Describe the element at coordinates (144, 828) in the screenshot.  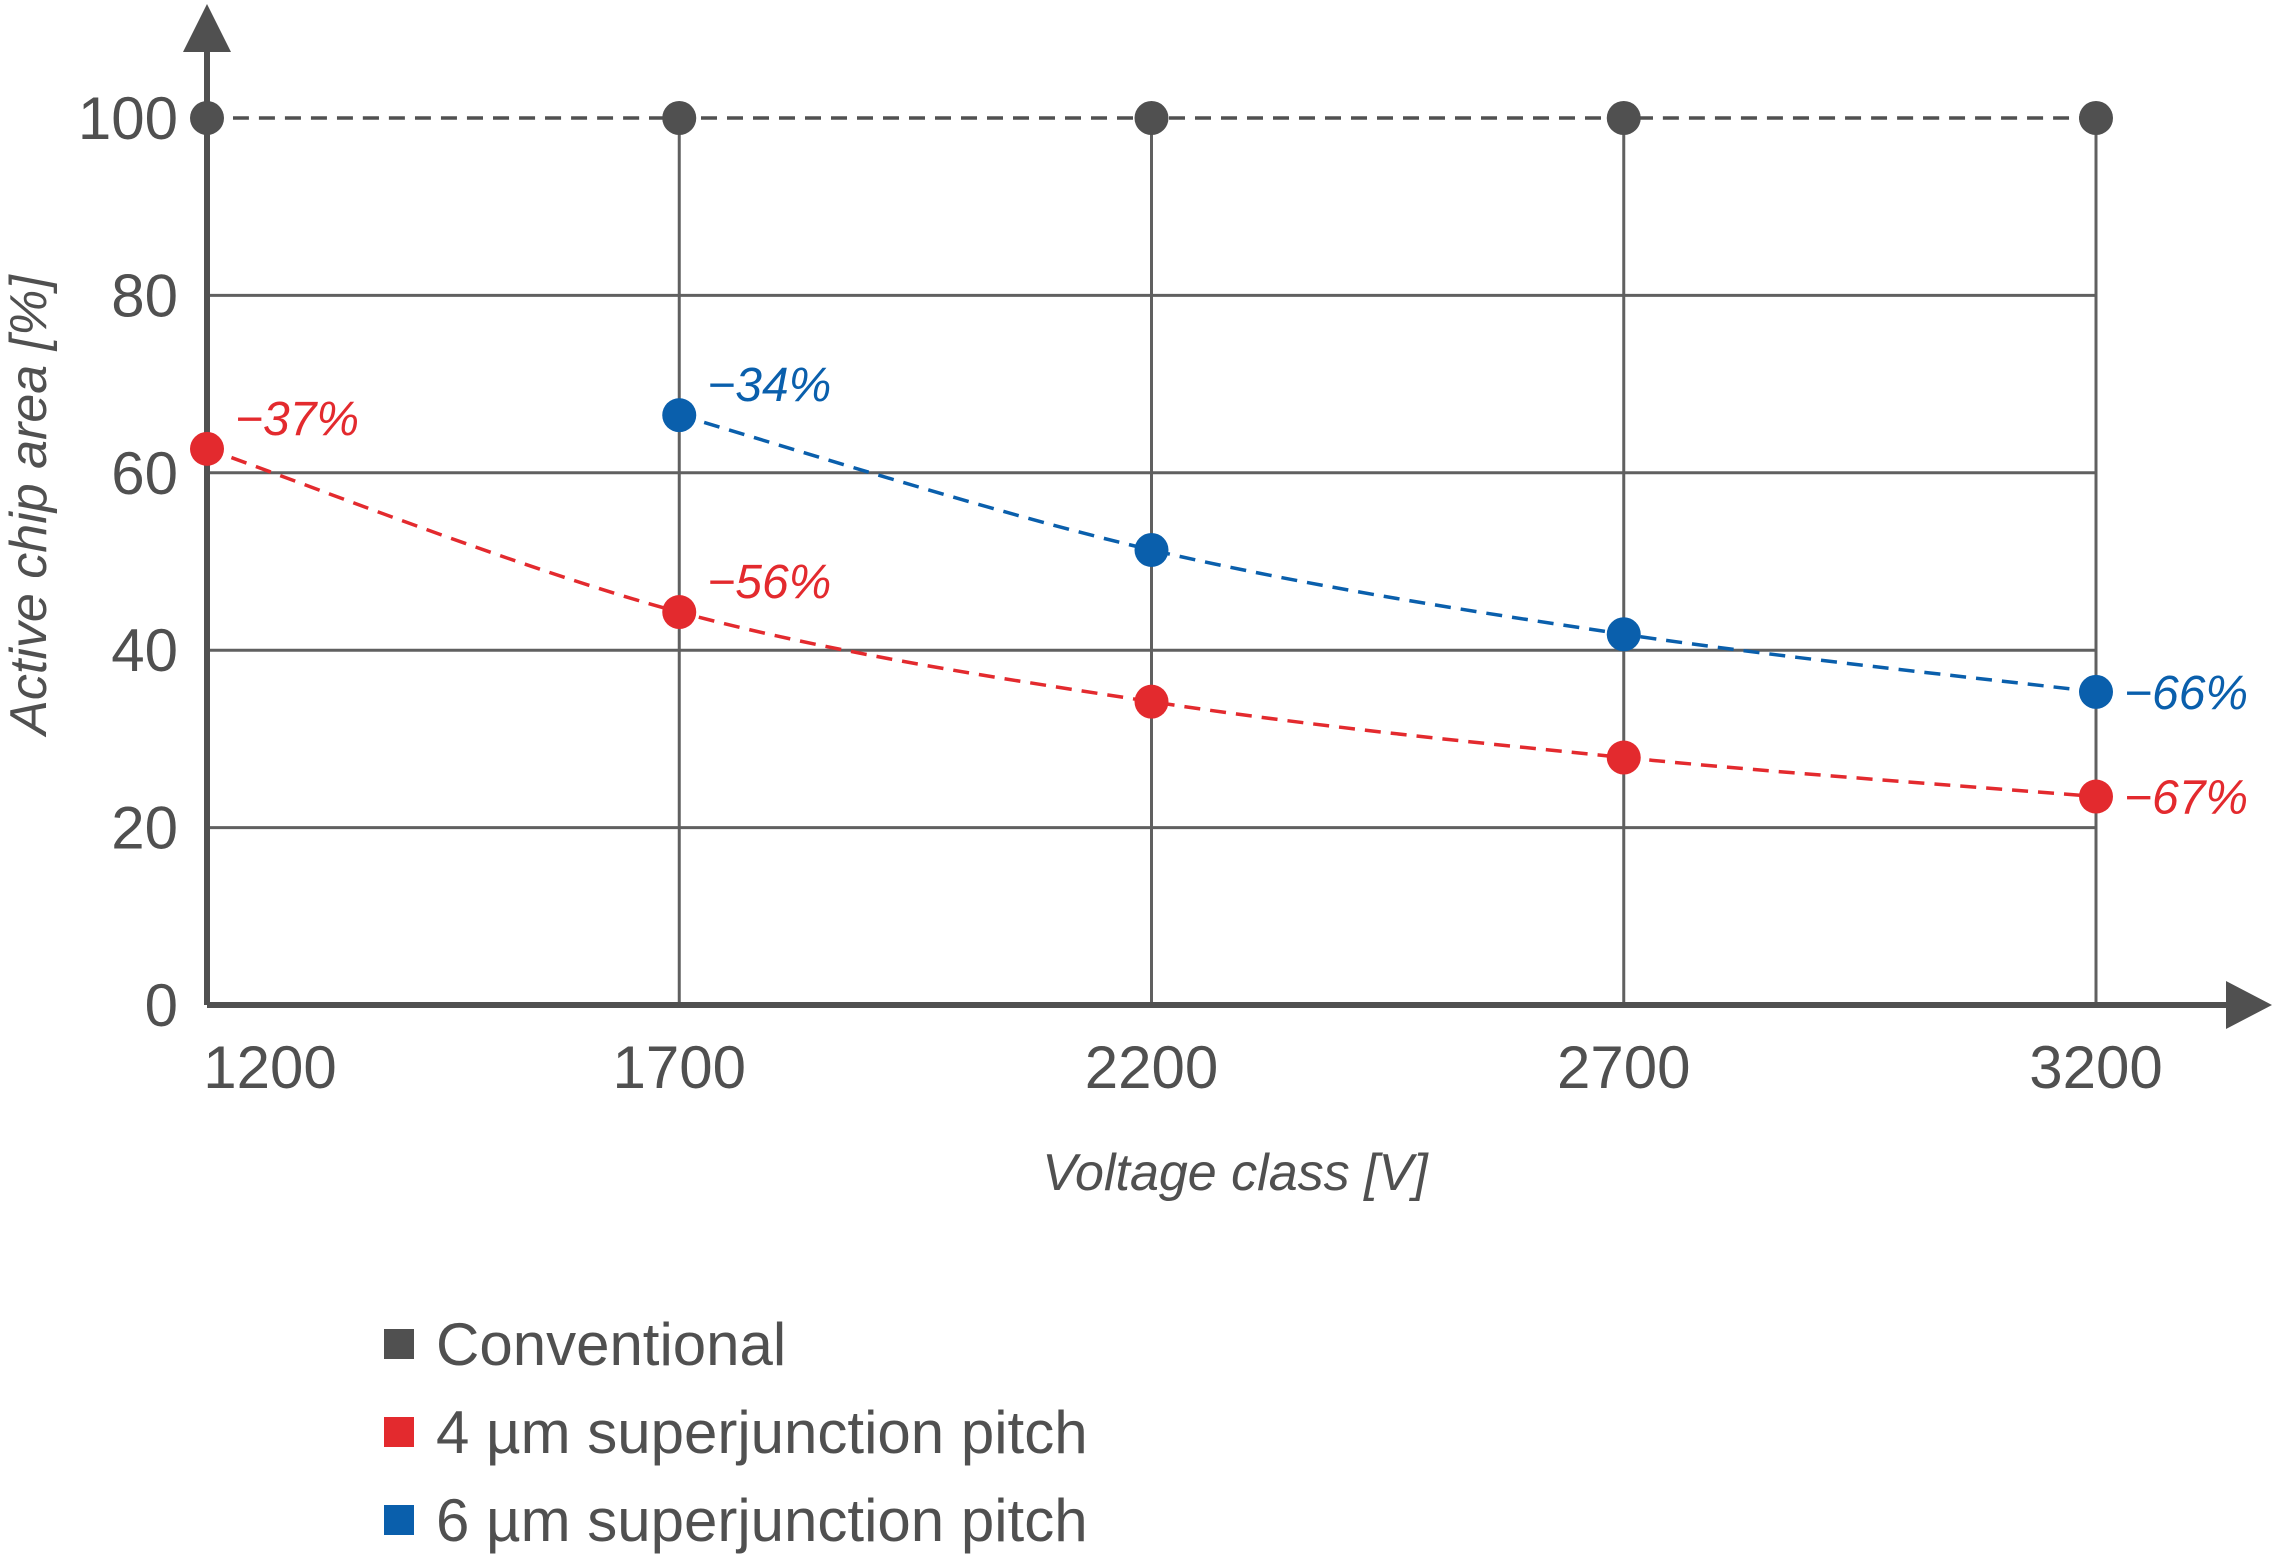
I see `y-tick-label: 20` at that location.